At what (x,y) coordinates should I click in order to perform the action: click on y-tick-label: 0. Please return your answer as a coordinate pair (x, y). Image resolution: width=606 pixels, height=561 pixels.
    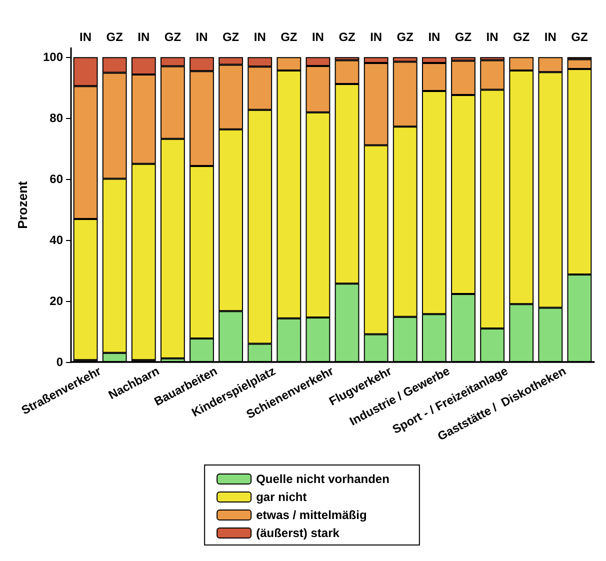
    Looking at the image, I should click on (60, 362).